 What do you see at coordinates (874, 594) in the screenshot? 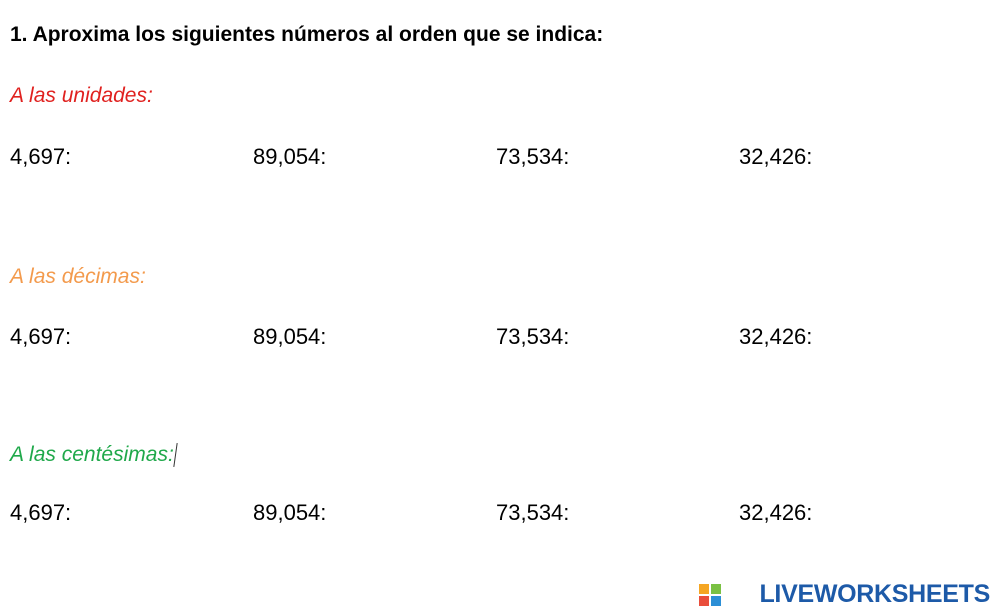
I see `logo-text: LIVEWORKSHEETS` at bounding box center [874, 594].